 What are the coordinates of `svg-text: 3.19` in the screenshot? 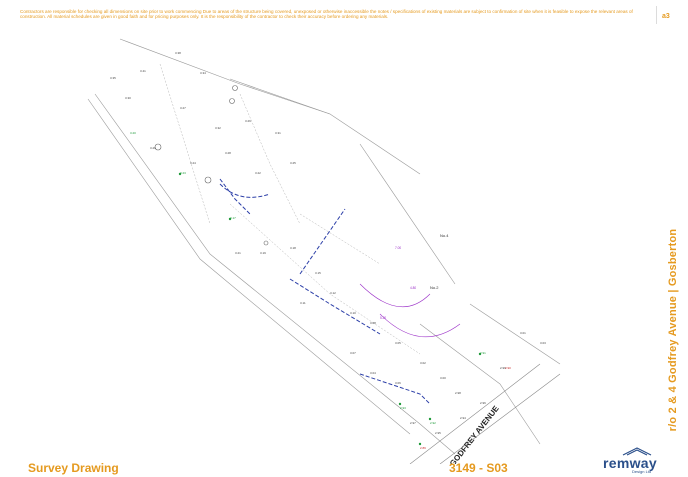 It's located at (263, 253).